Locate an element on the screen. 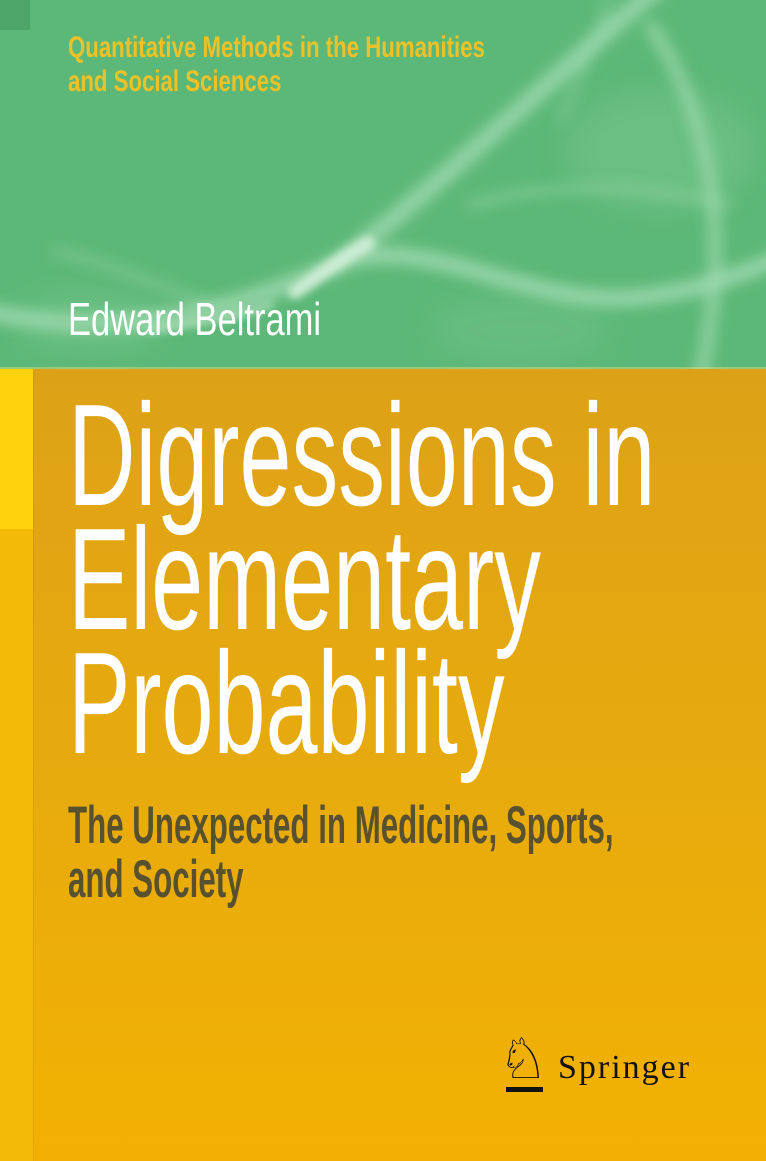 This screenshot has width=766, height=1161. book-title-line: Digressions in is located at coordinates (362, 455).